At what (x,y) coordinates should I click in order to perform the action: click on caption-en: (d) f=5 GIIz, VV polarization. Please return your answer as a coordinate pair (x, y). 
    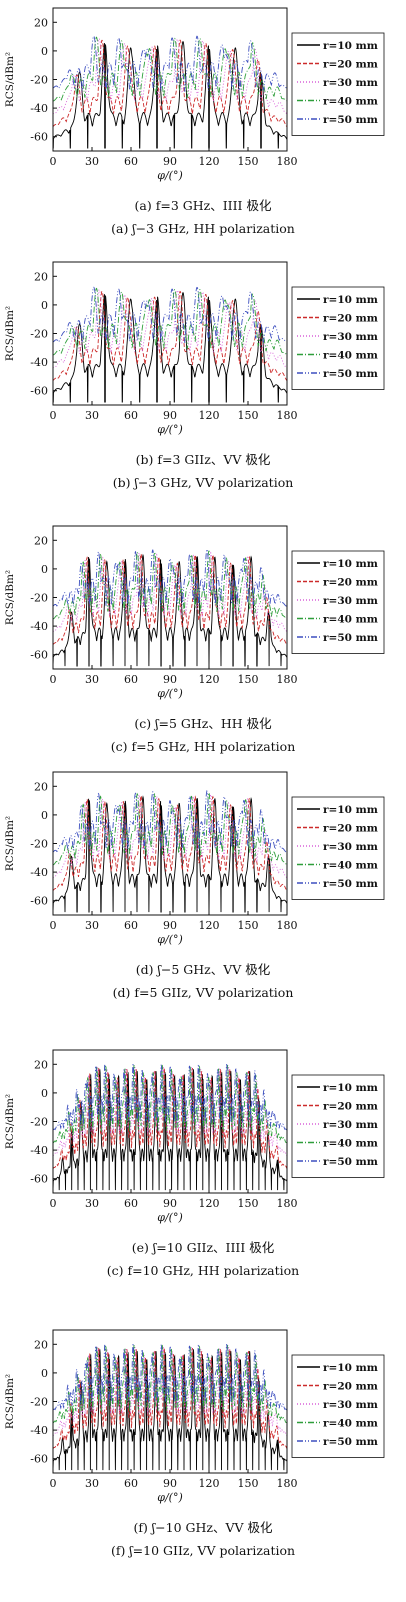
    Looking at the image, I should click on (203, 992).